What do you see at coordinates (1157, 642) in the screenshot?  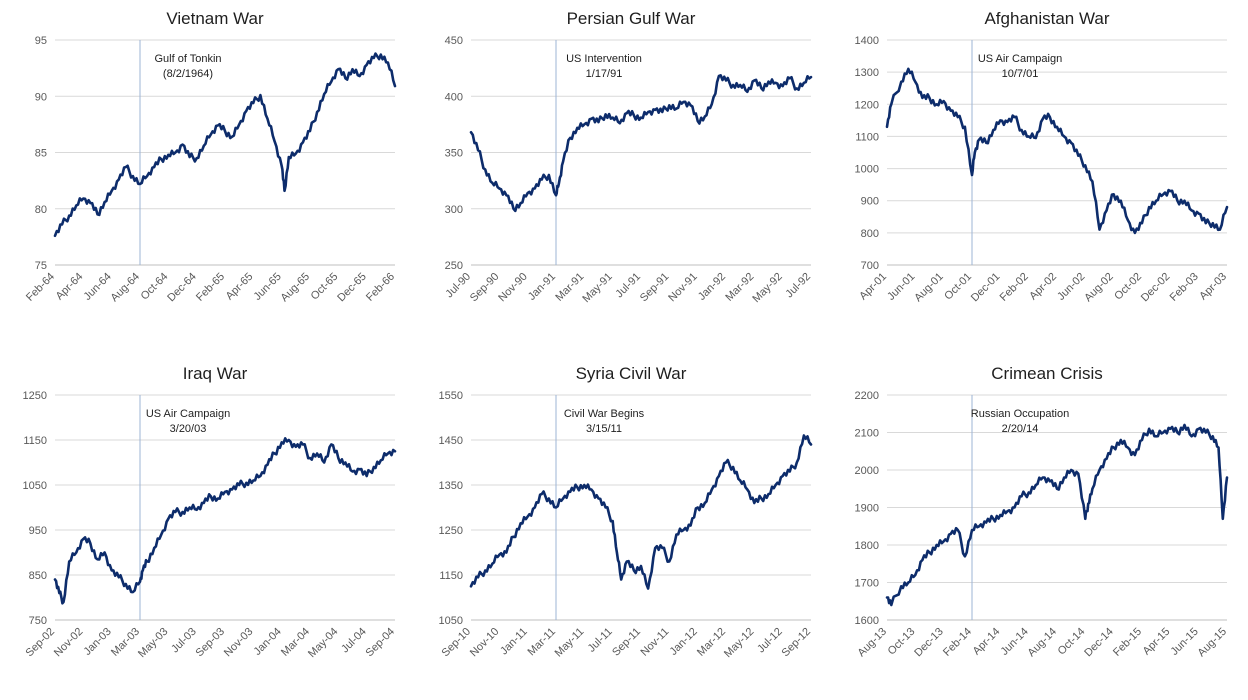 I see `x-tick-label: Apr-15` at bounding box center [1157, 642].